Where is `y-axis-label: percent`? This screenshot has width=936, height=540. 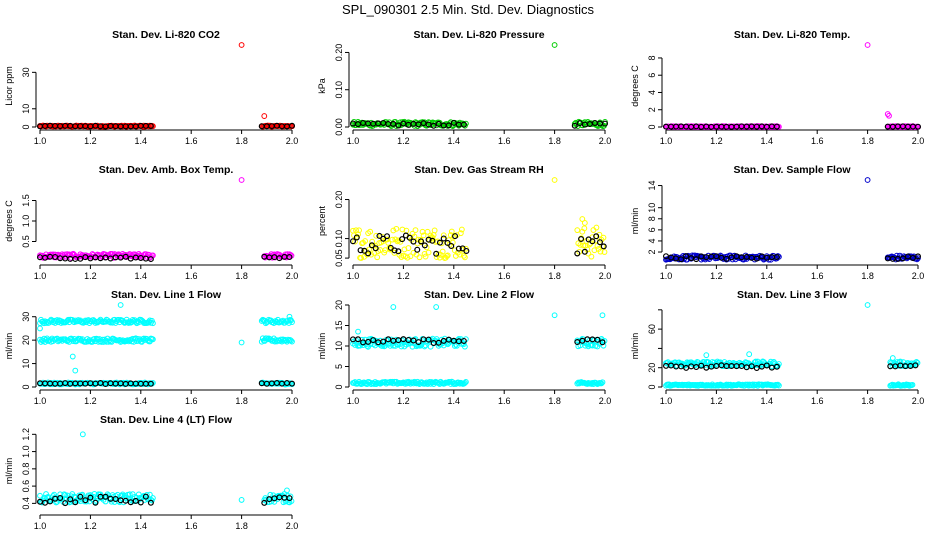 y-axis-label: percent is located at coordinates (322, 220).